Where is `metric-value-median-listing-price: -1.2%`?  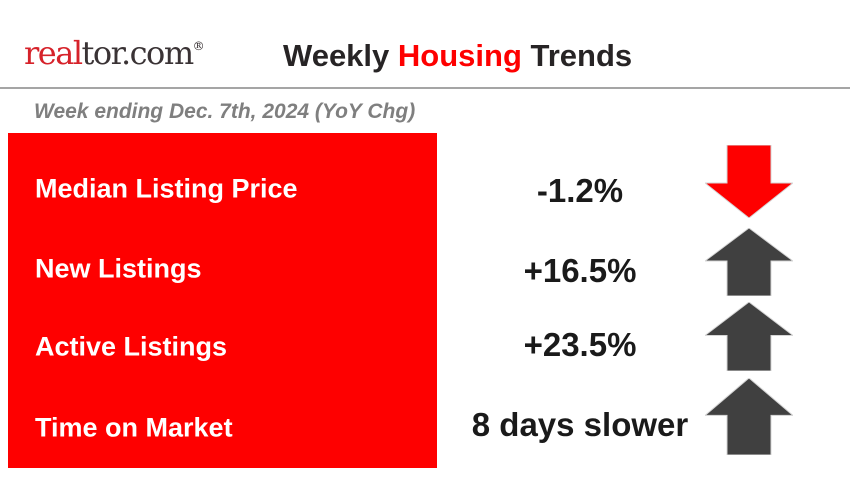
metric-value-median-listing-price: -1.2% is located at coordinates (580, 190).